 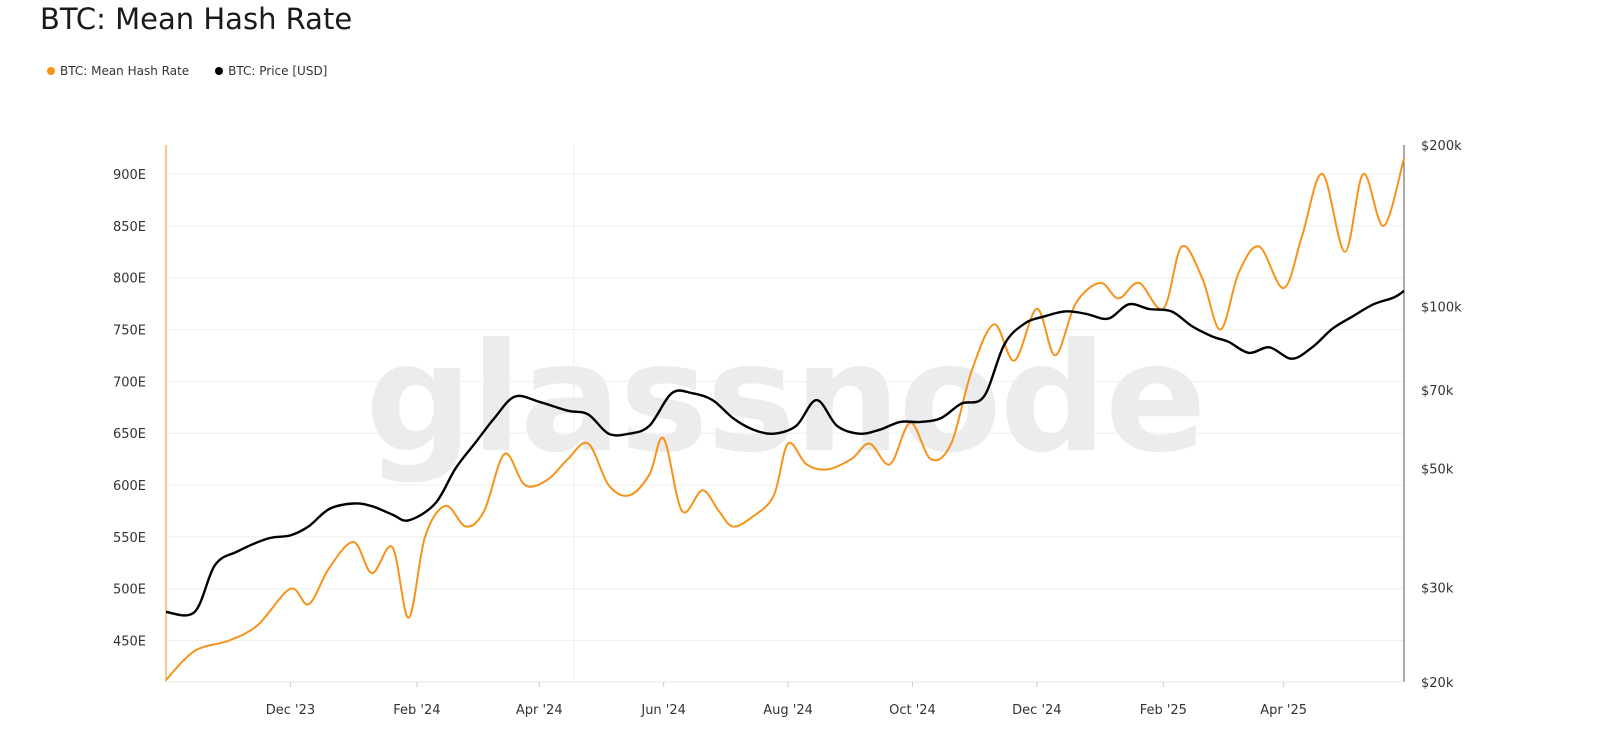 I want to click on y-right-tick-label: $200k, so click(x=1441, y=146).